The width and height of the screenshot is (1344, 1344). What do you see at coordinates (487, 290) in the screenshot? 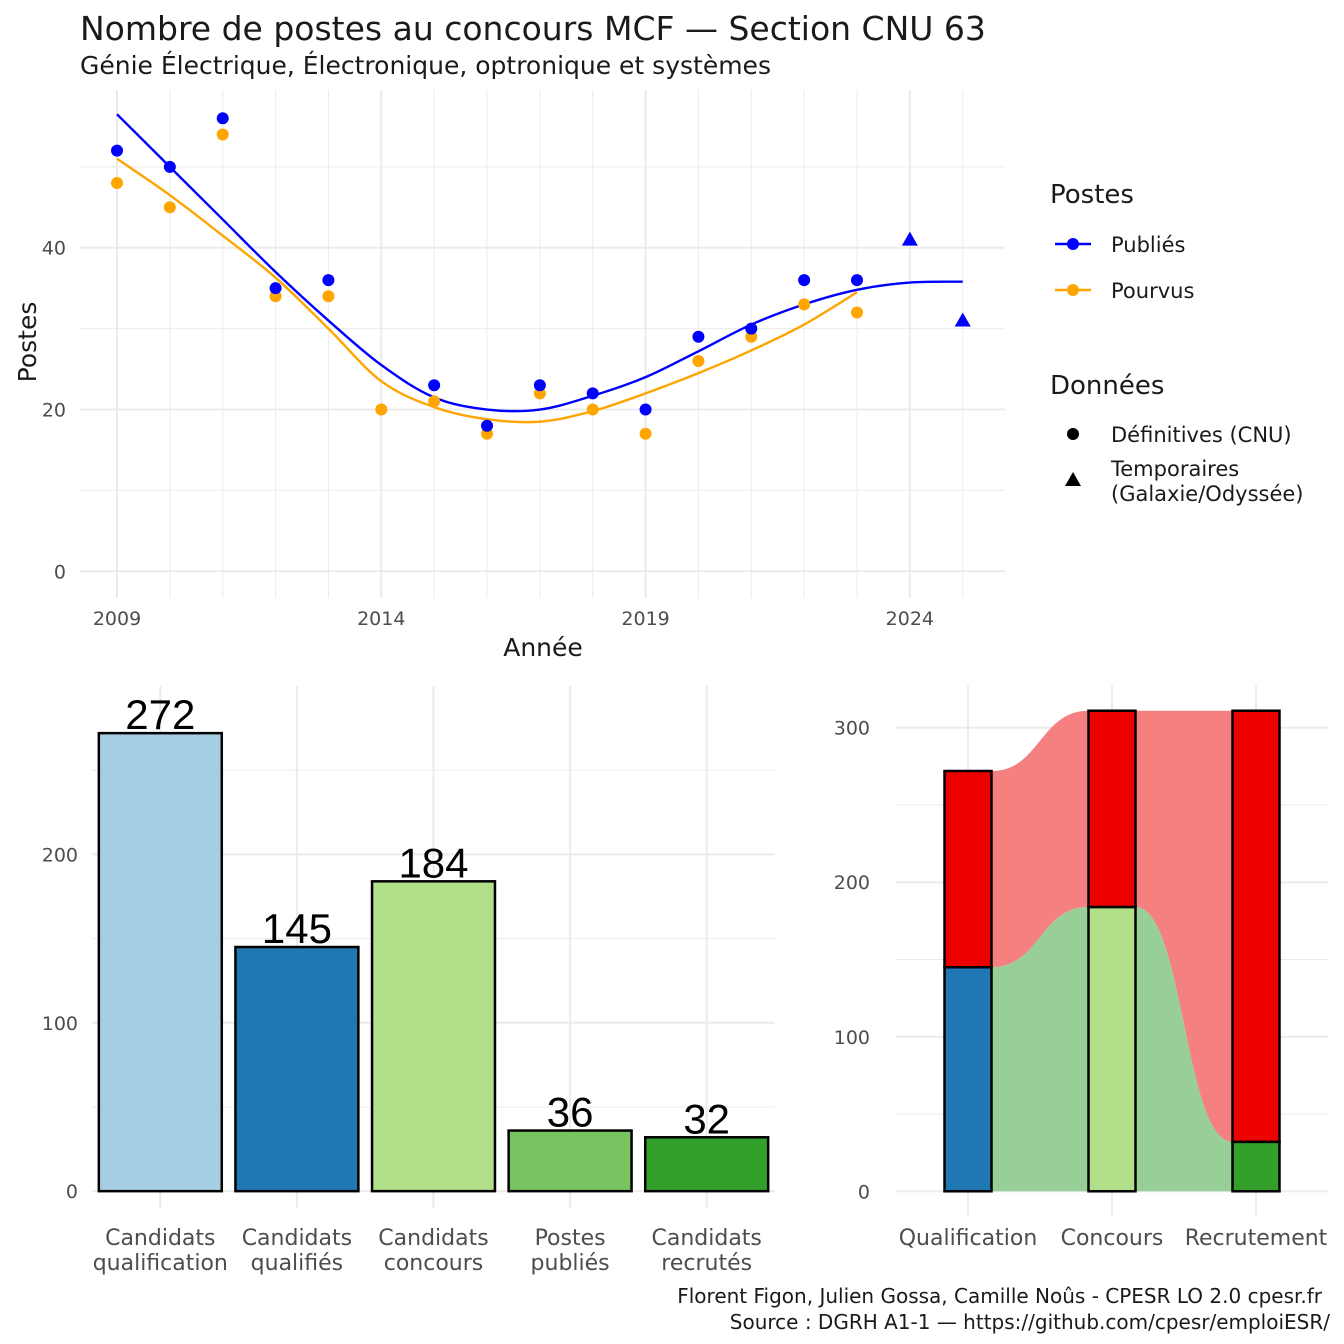
I see `smooth-line-pourvus` at bounding box center [487, 290].